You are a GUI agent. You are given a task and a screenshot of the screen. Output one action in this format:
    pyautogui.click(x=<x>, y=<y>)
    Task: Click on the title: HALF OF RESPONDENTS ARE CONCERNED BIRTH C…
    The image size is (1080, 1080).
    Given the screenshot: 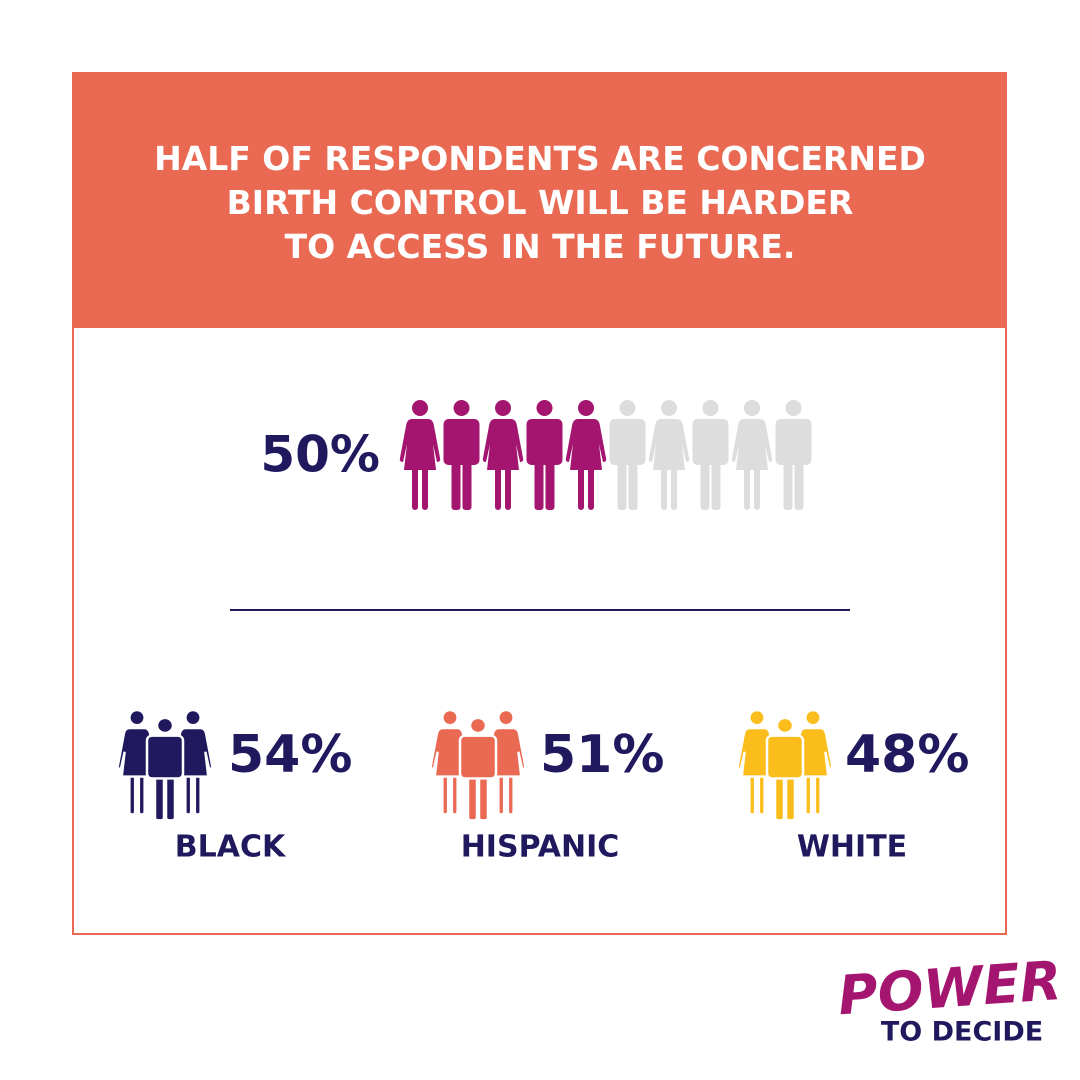 What is the action you would take?
    pyautogui.click(x=540, y=202)
    